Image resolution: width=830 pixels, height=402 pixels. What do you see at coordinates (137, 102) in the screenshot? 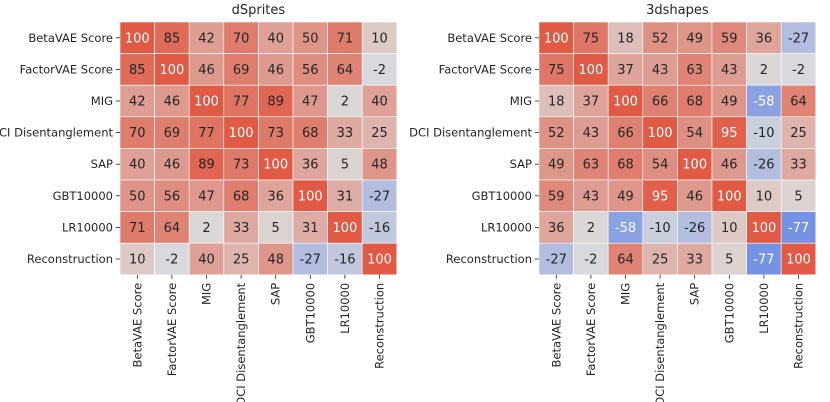
I see `cell-value-label: 42` at bounding box center [137, 102].